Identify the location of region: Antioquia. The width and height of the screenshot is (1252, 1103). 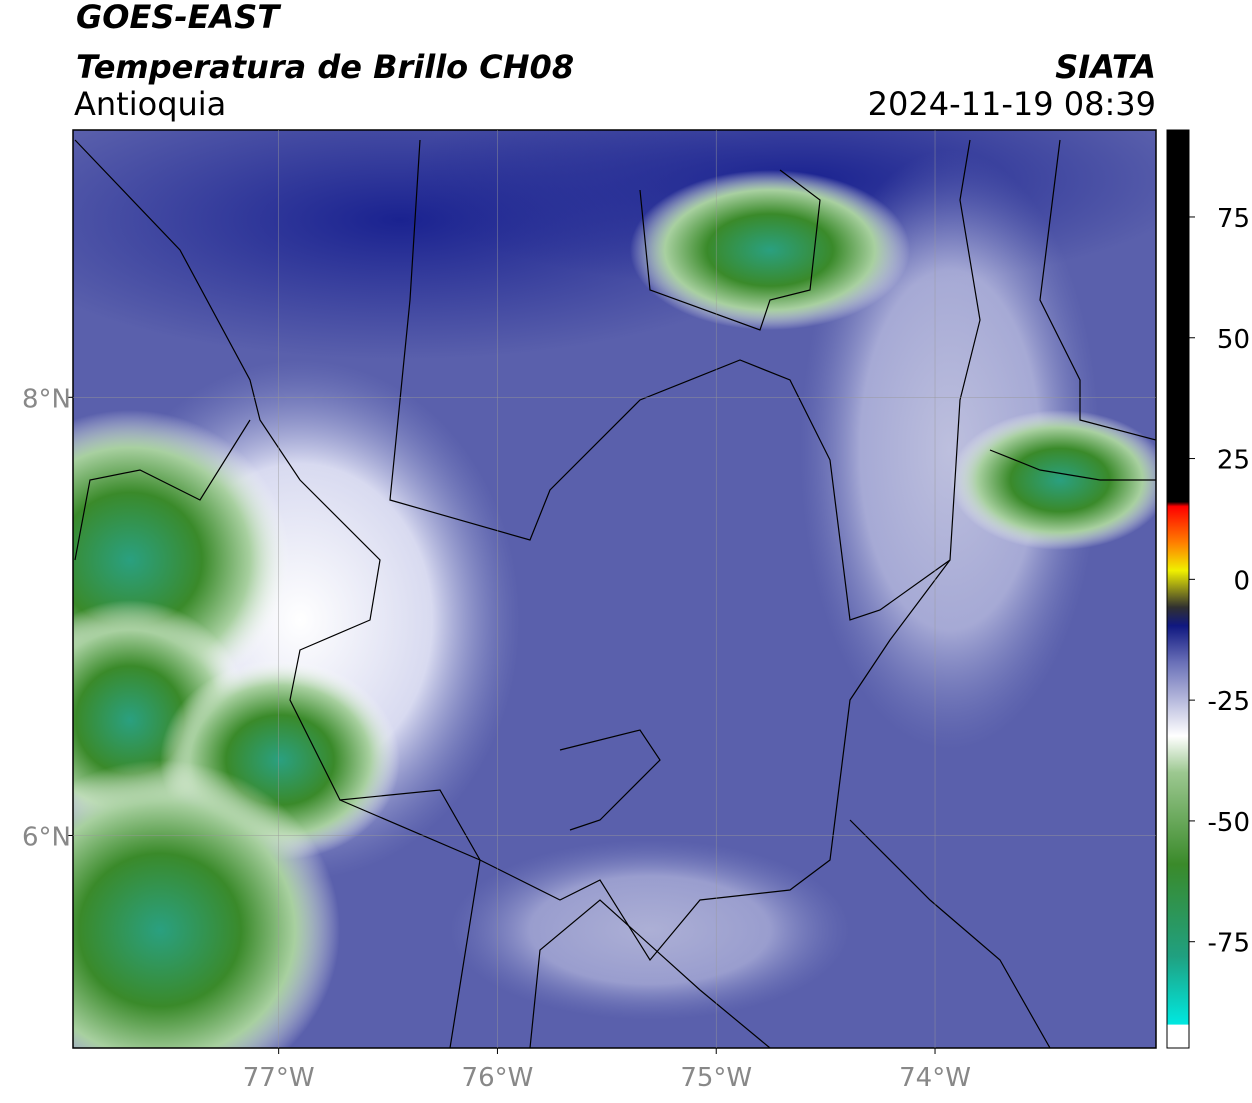
(150, 104).